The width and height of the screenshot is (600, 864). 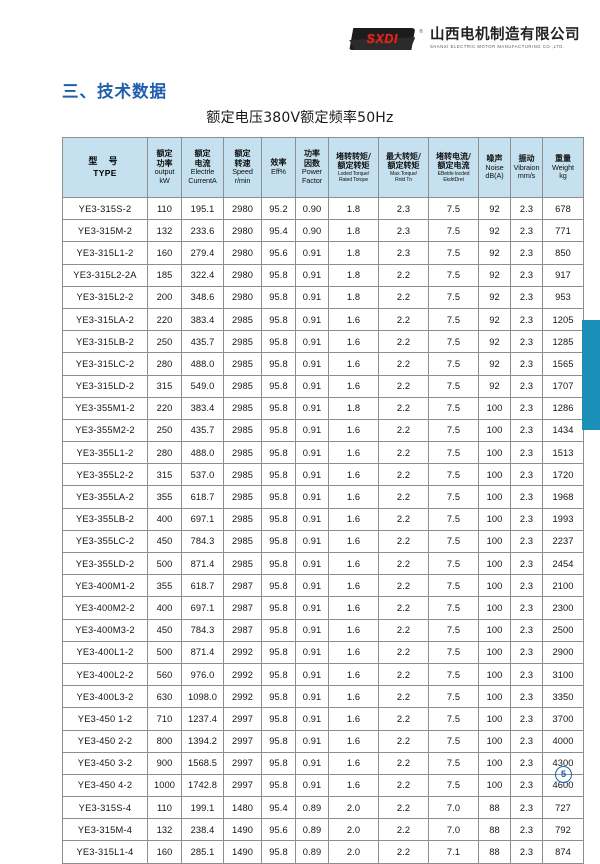 I want to click on column-header-type-cn: 型 号, so click(x=105, y=161).